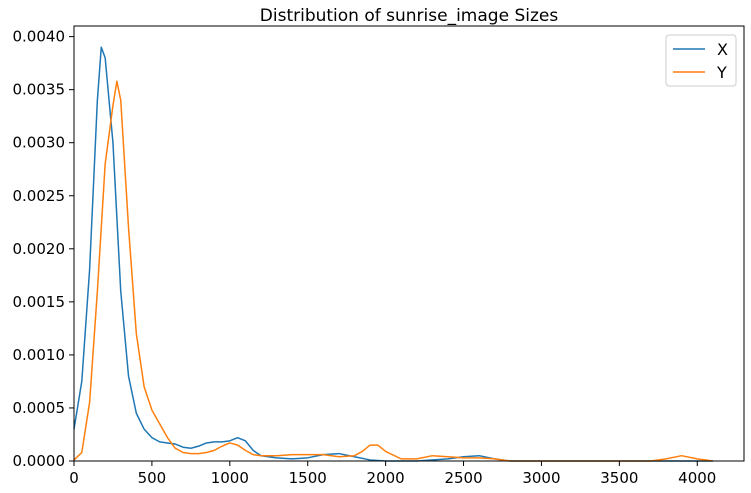 The height and width of the screenshot is (493, 751). What do you see at coordinates (463, 478) in the screenshot?
I see `x-tick-label: 2500` at bounding box center [463, 478].